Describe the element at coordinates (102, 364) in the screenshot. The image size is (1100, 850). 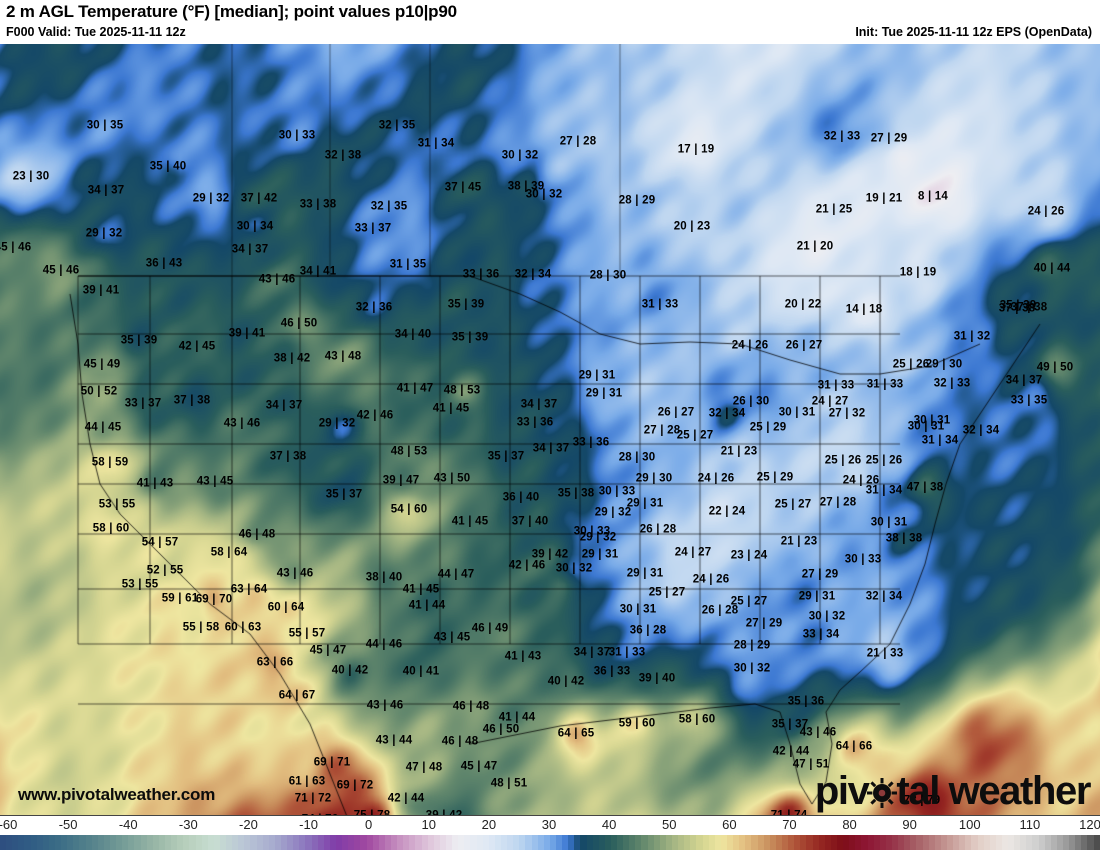
I see `point-value: 45 | 49` at that location.